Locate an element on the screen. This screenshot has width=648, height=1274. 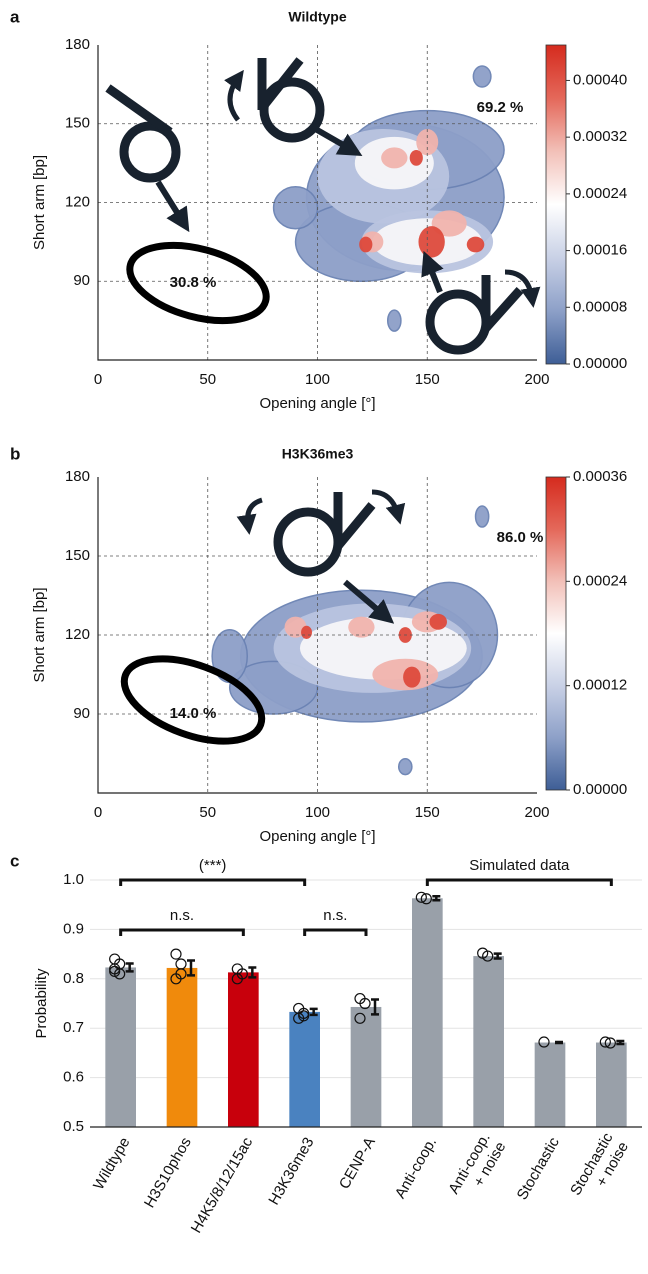
x-tick-label: Anti-coop. is located at coordinates (416, 1167).